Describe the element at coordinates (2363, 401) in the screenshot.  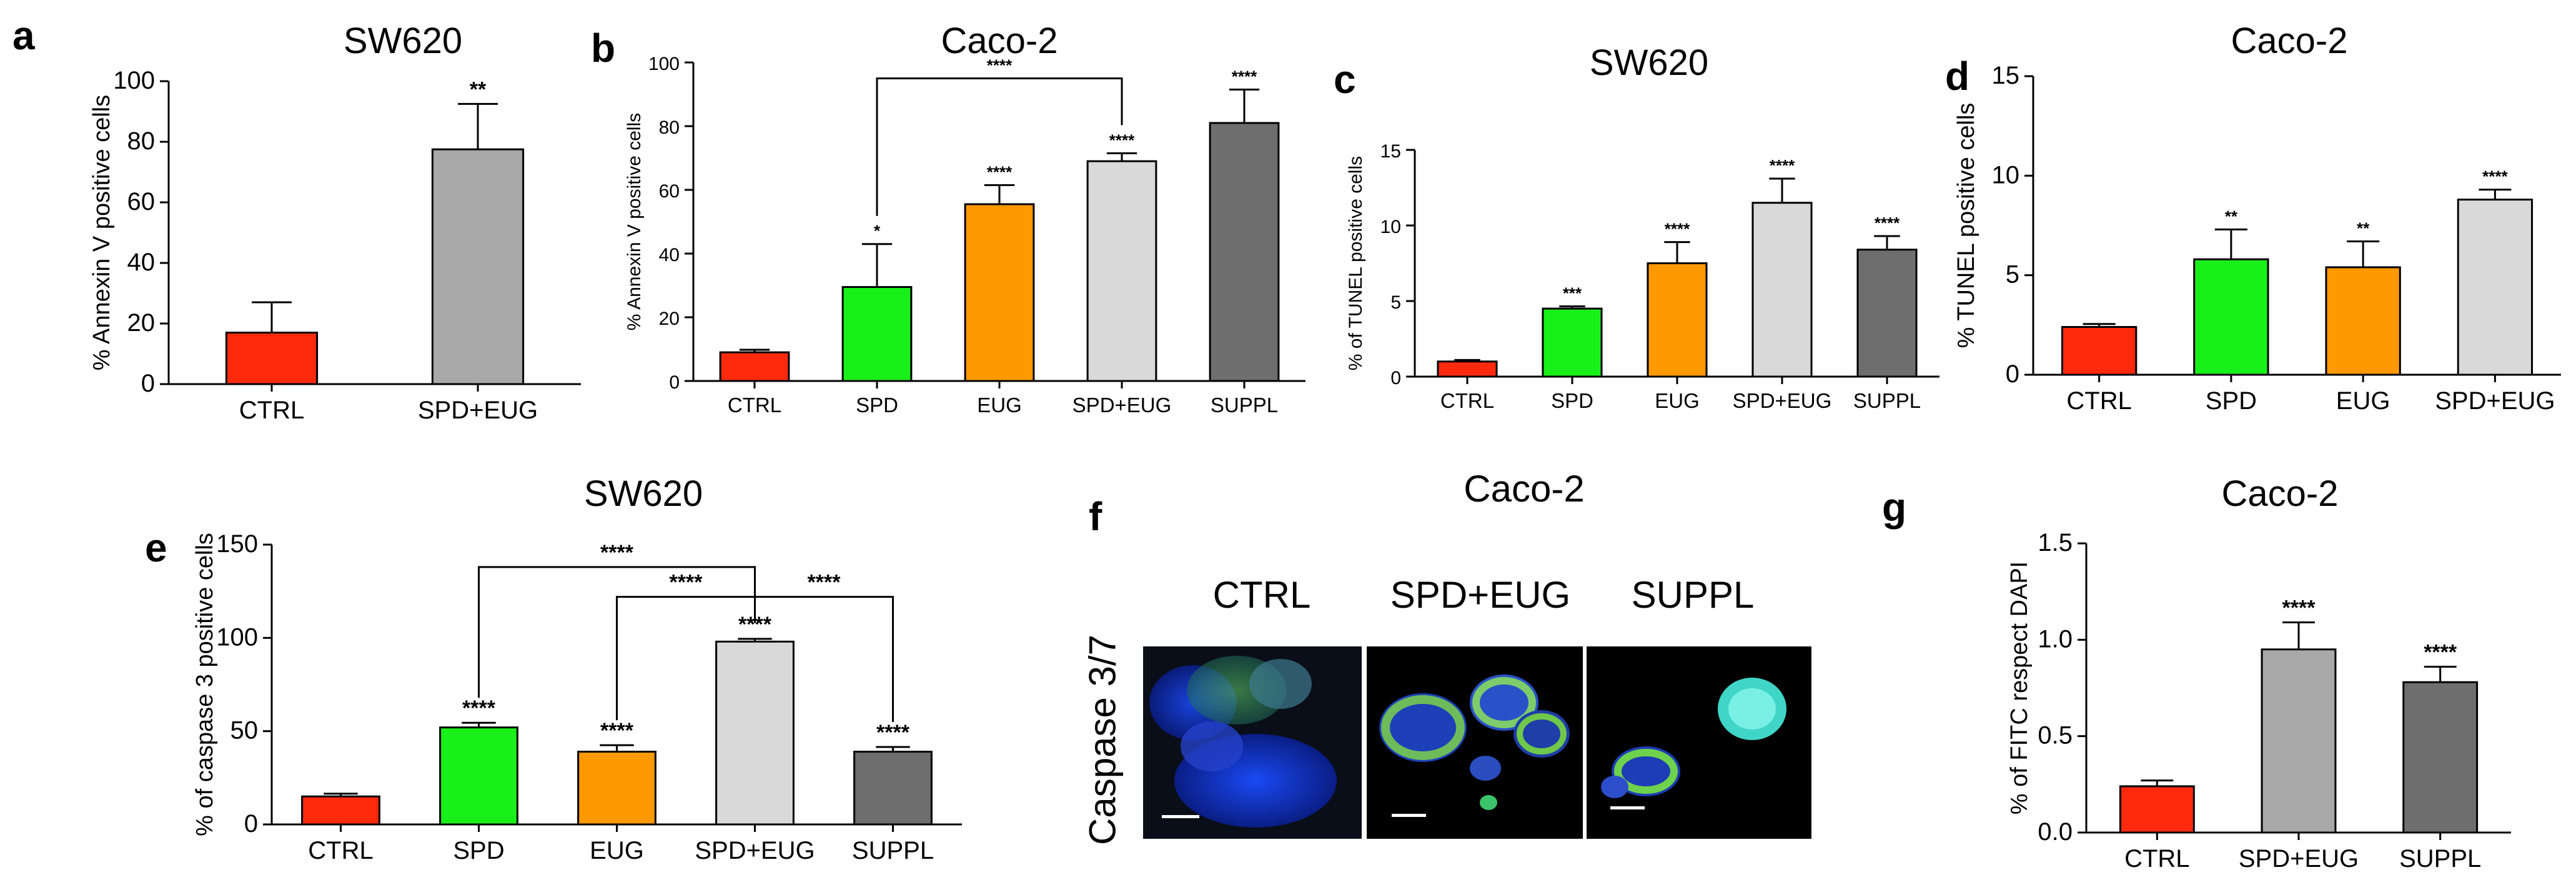
I see `chart-d-category-label: EUG` at that location.